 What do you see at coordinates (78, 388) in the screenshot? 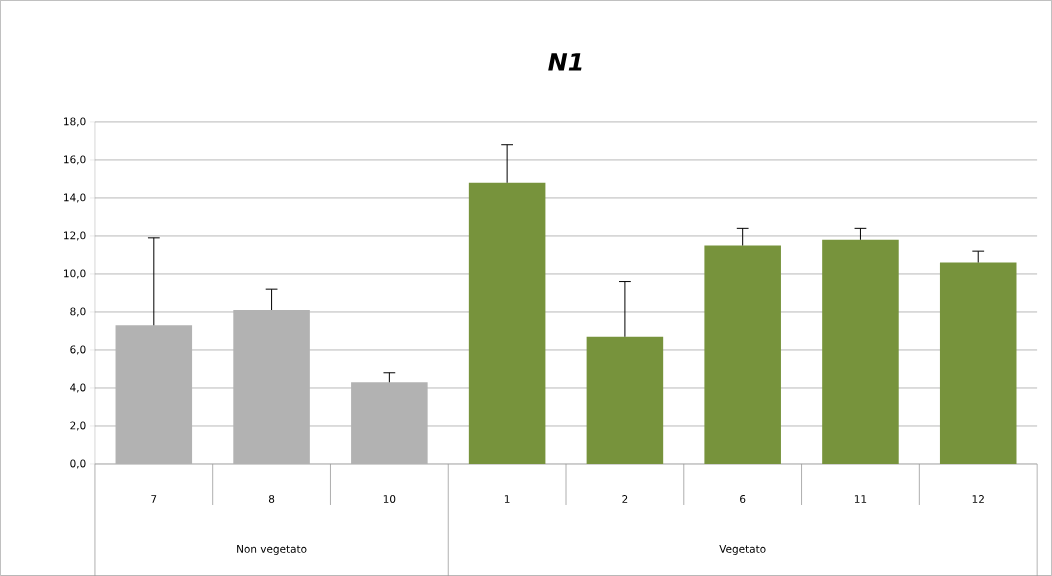
I see `y-tick-label: 4,0` at bounding box center [78, 388].